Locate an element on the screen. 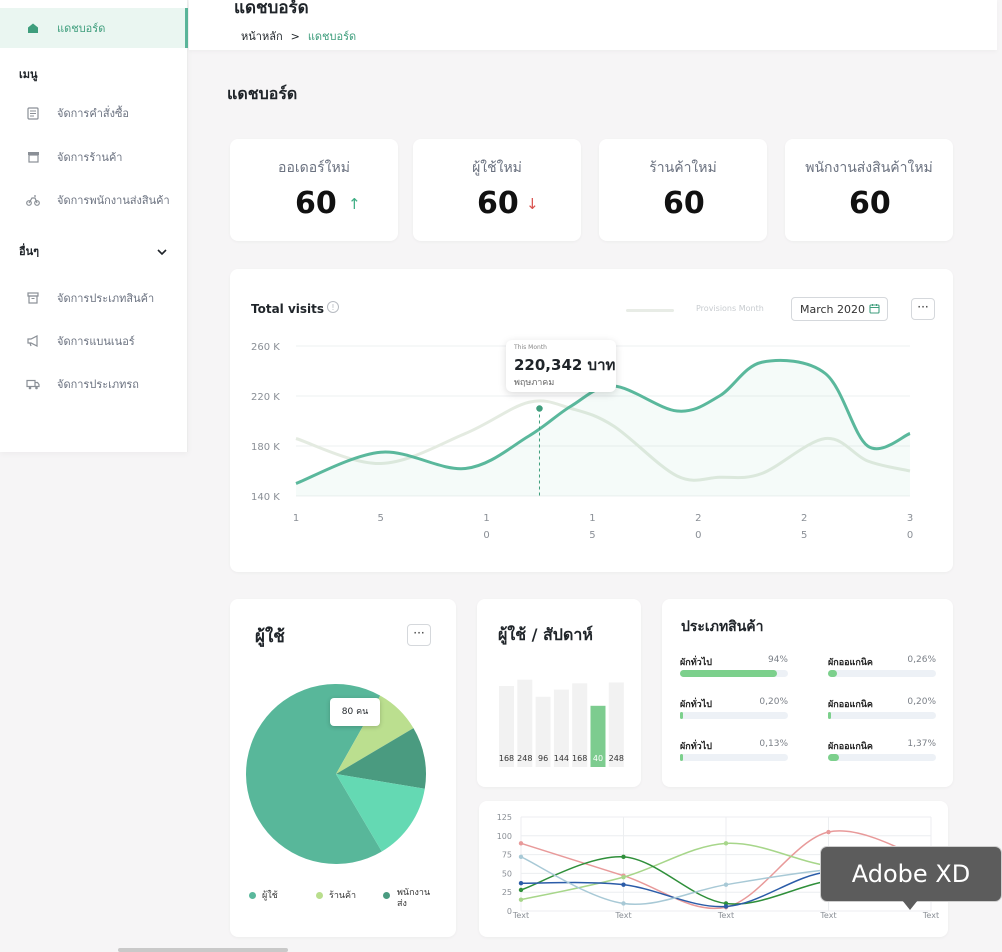 Image resolution: width=1002 pixels, height=952 pixels. header: แดชบอร์ด หน้าหลัก > แดชบอร์ด is located at coordinates (593, 25).